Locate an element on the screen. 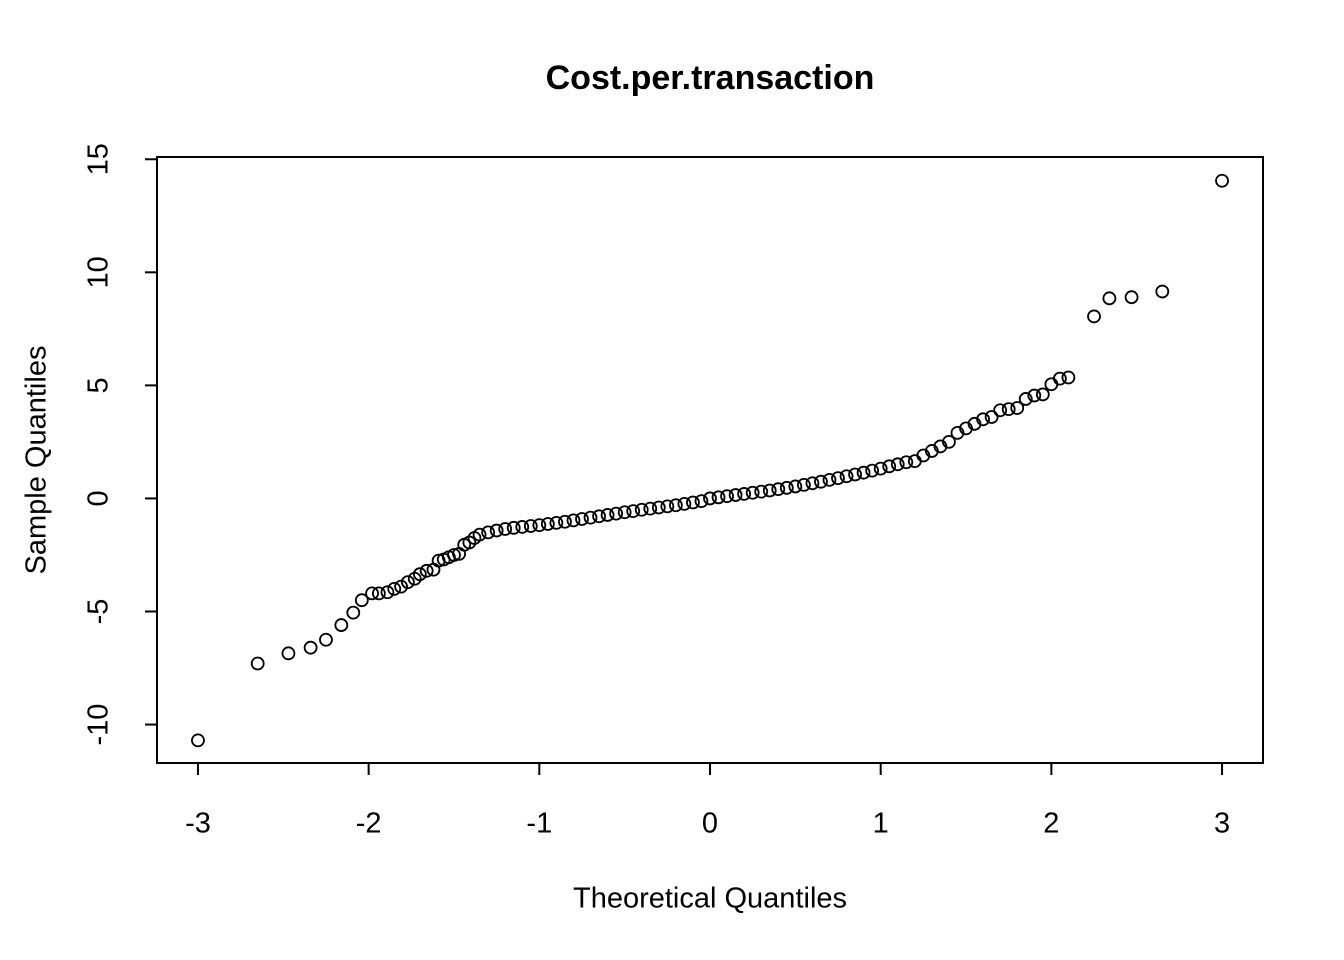 This screenshot has width=1344, height=960. y-tick-label: 15 is located at coordinates (99, 159).